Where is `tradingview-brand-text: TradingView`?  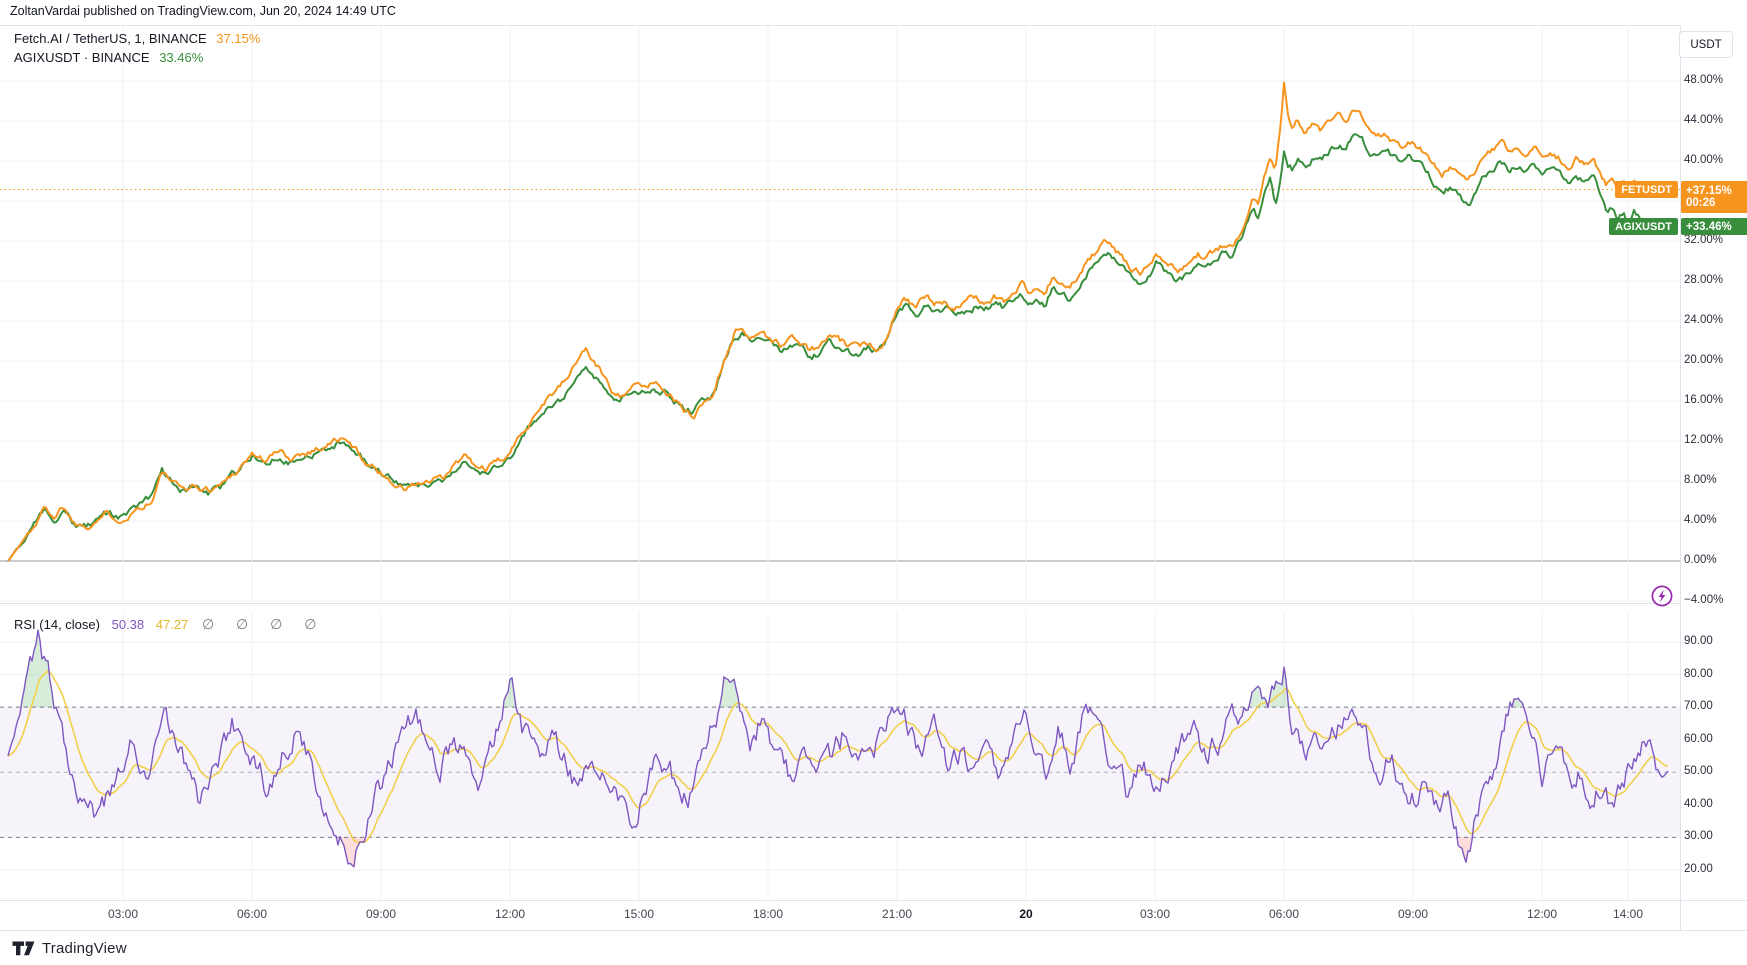
tradingview-brand-text: TradingView is located at coordinates (84, 948).